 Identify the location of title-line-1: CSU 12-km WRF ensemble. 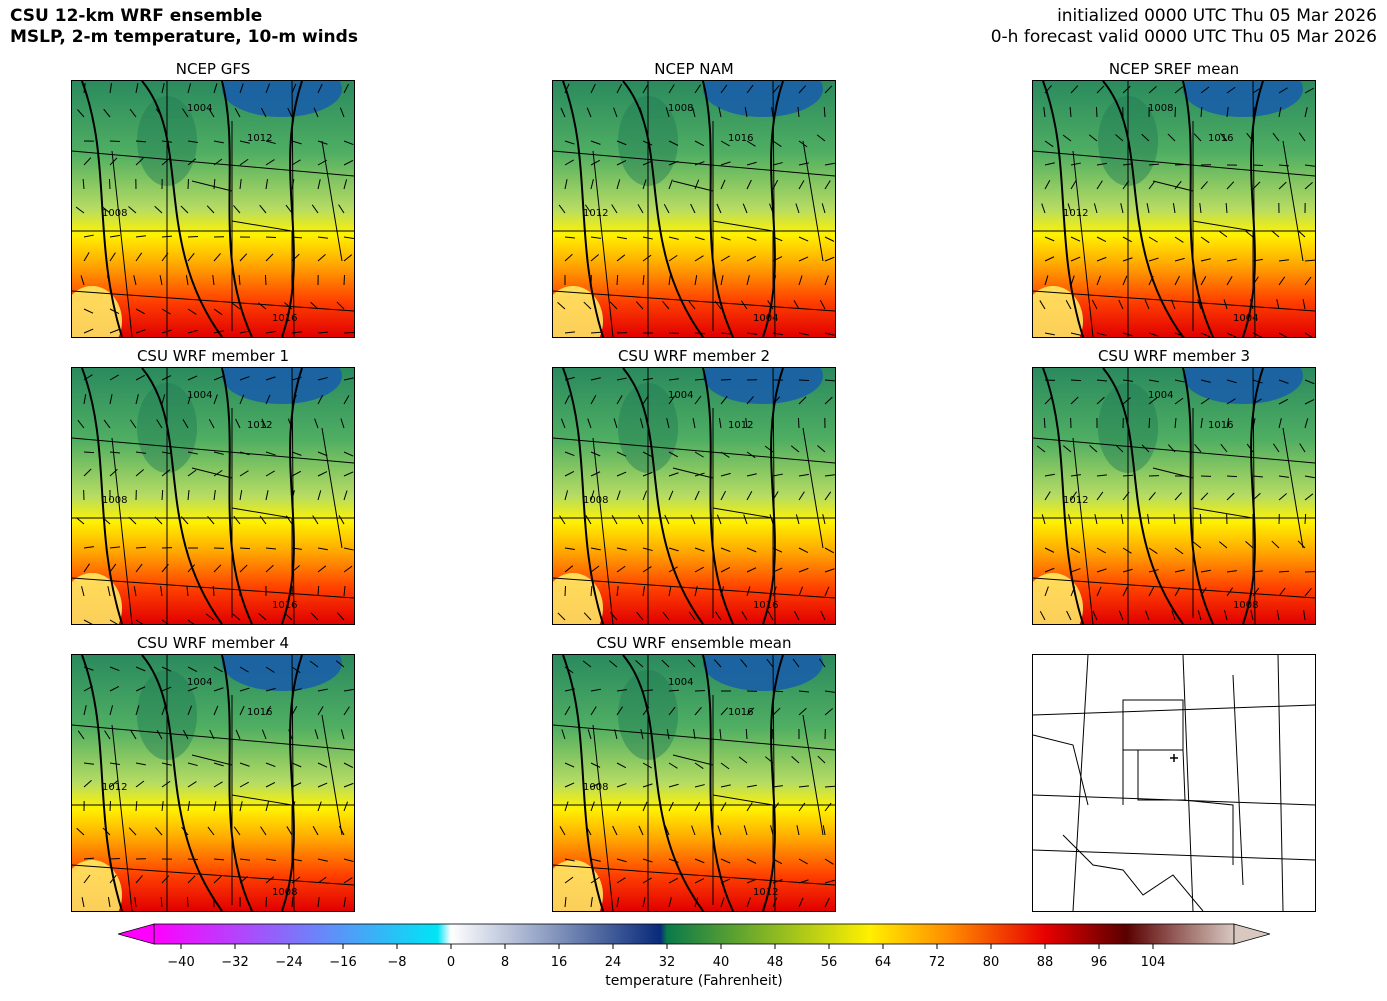
(136, 16).